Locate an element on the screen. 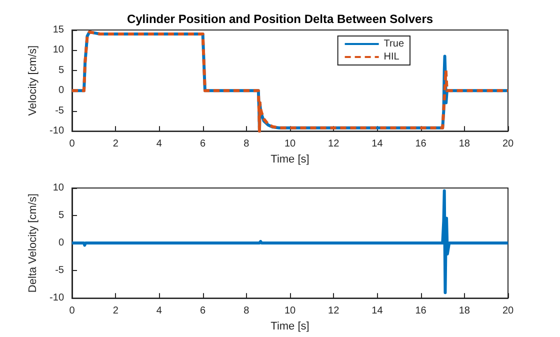 The image size is (560, 337). chart-title: Cylinder Position and Position Delta Between Solvers is located at coordinates (280, 19).